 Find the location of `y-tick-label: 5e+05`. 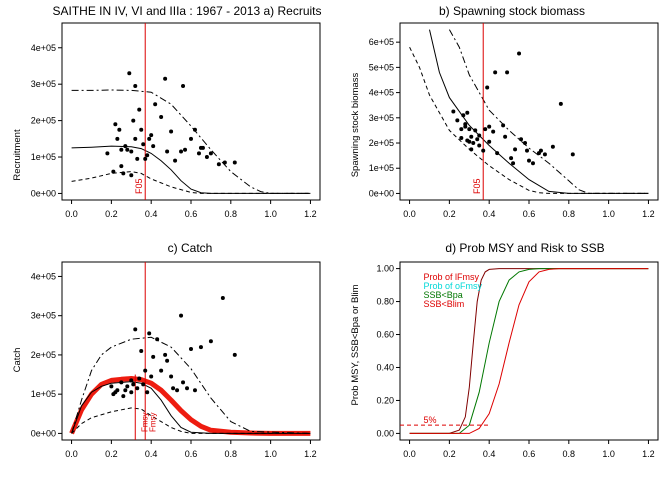

y-tick-label: 5e+05 is located at coordinates (381, 67).